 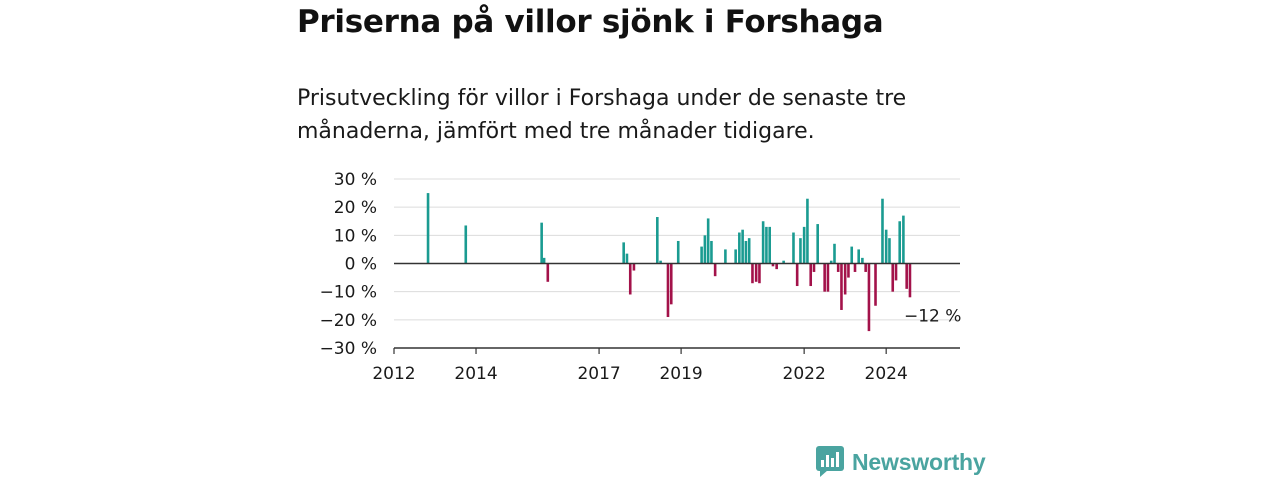 What do you see at coordinates (590, 22) in the screenshot?
I see `chart-title: Priserna på villor sjönk i Forshaga` at bounding box center [590, 22].